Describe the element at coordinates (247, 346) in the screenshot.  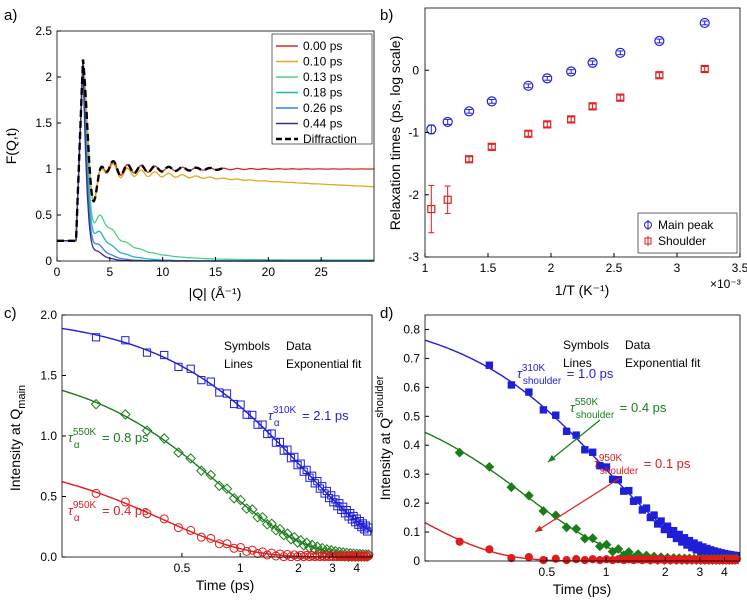
I see `panel-c-legend-text: Symbols` at that location.